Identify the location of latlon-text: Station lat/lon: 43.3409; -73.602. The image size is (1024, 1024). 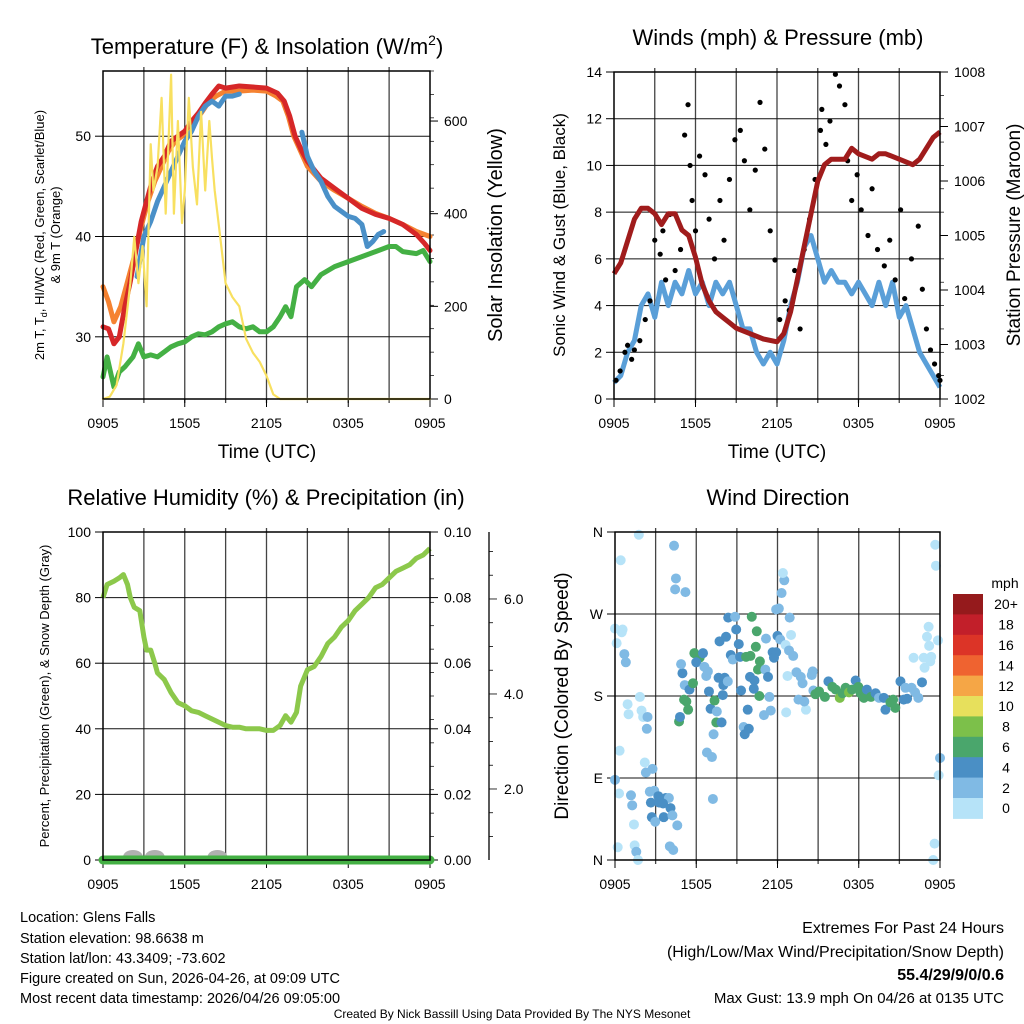
(123, 959).